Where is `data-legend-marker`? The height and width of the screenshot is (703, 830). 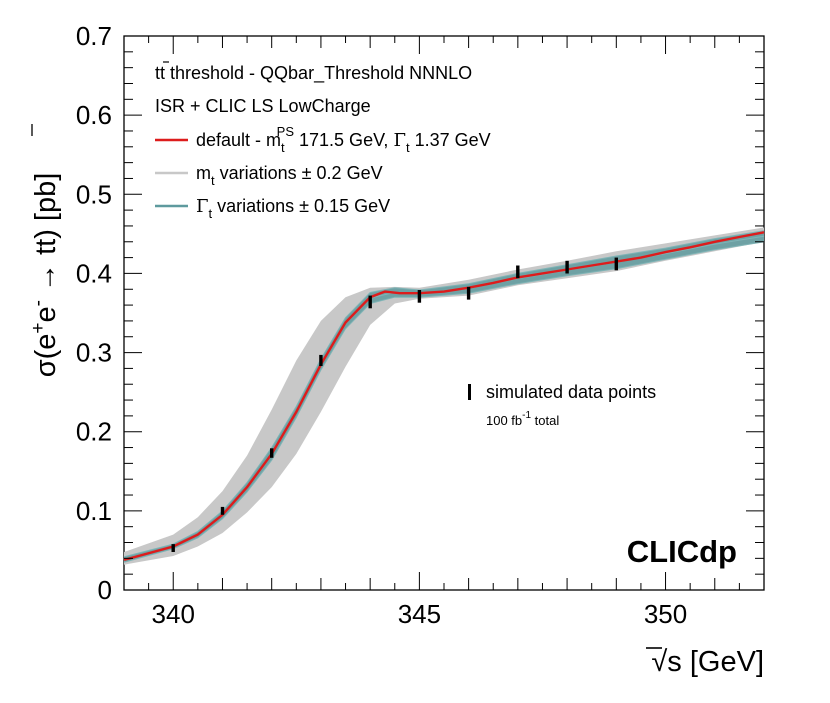
data-legend-marker is located at coordinates (469, 392).